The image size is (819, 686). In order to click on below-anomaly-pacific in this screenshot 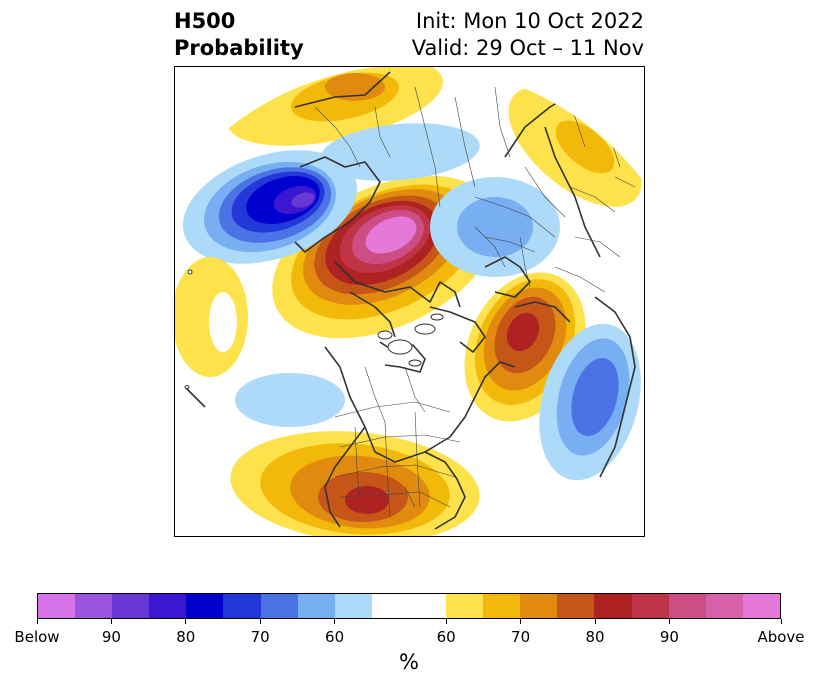, I will do `click(290, 400)`.